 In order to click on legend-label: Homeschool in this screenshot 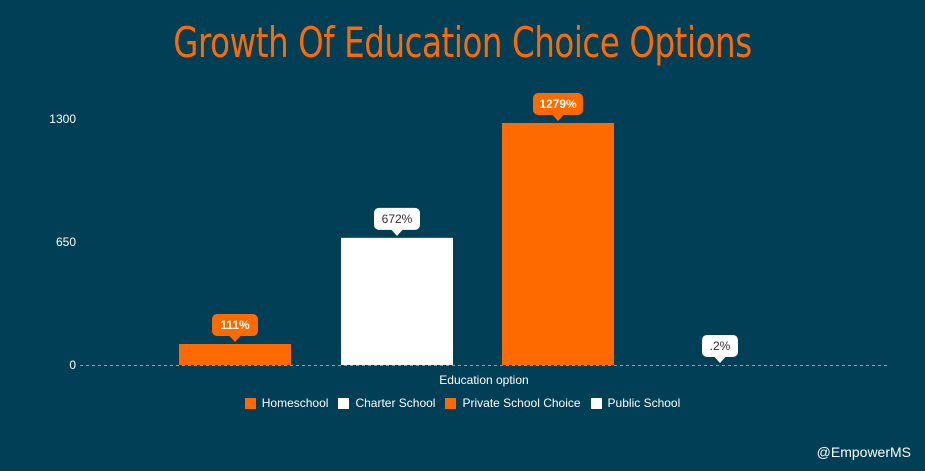, I will do `click(295, 403)`.